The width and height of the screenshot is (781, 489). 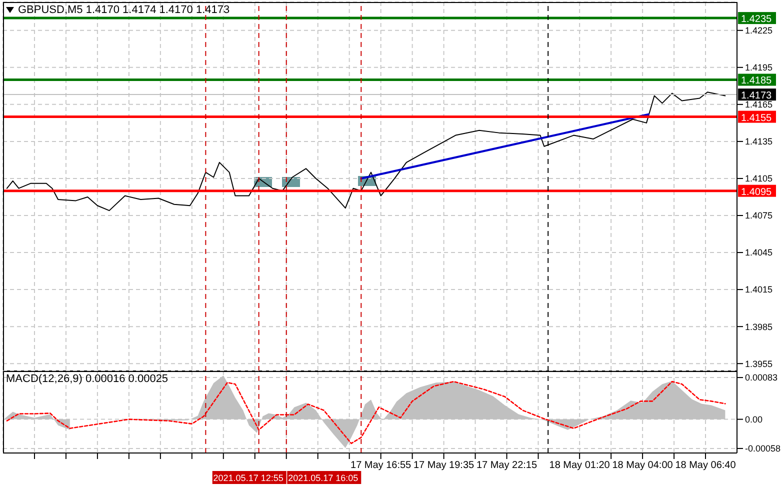 I want to click on y-tick-label: 1.4225, so click(x=759, y=31).